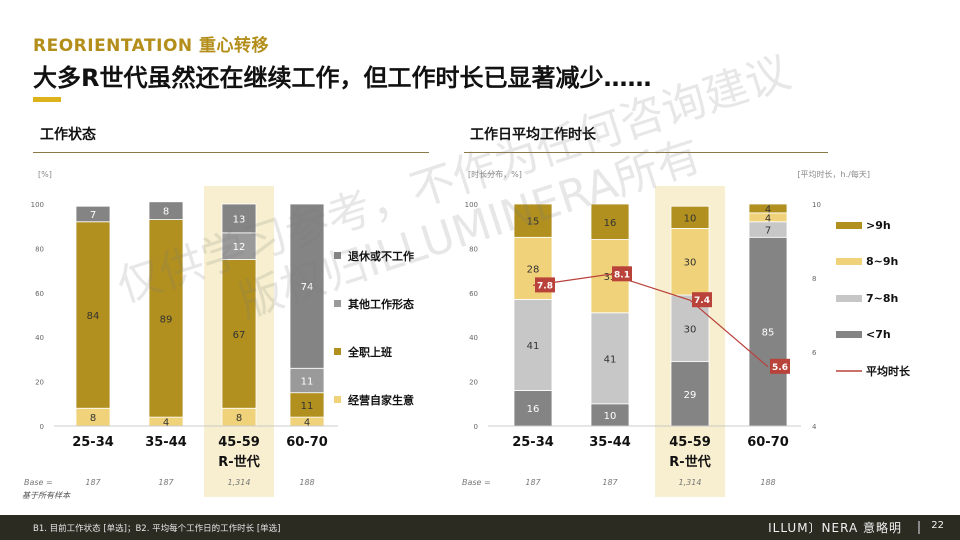 This screenshot has width=960, height=540. I want to click on chart-2-legend-label: >9h, so click(878, 225).